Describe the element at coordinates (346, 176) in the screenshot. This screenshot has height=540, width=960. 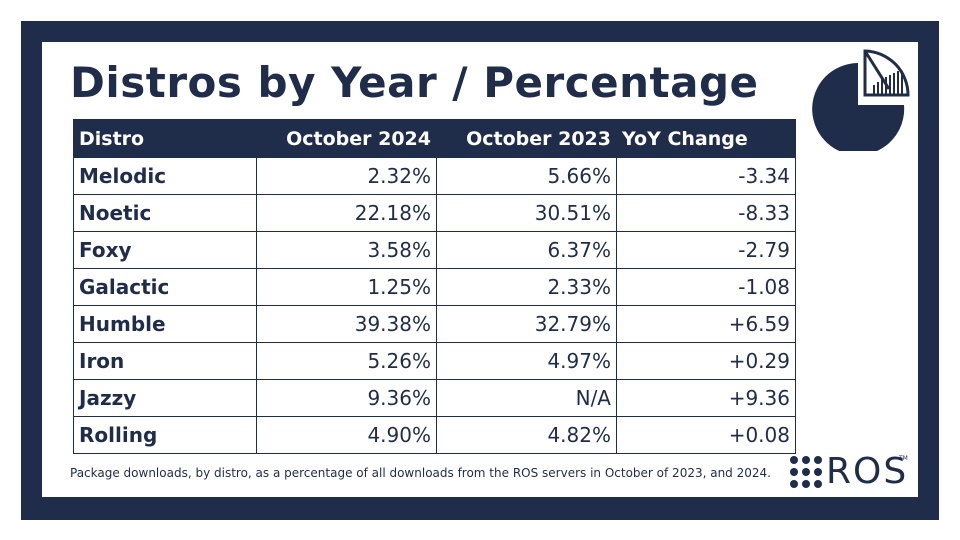
I see `oct-2024-value: 2.32%` at that location.